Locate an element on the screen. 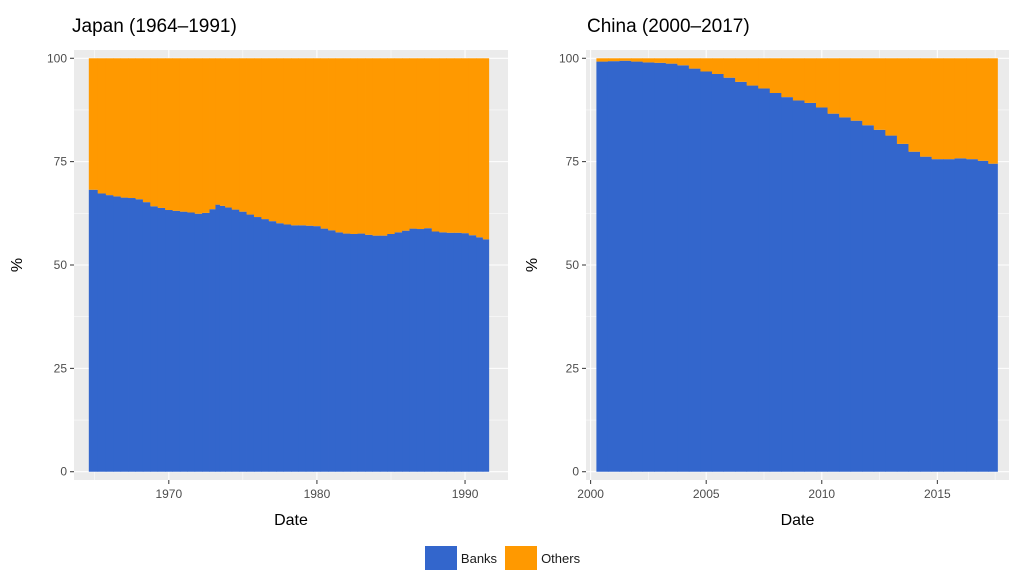 The width and height of the screenshot is (1009, 570). legend-swatch-banks is located at coordinates (440, 558).